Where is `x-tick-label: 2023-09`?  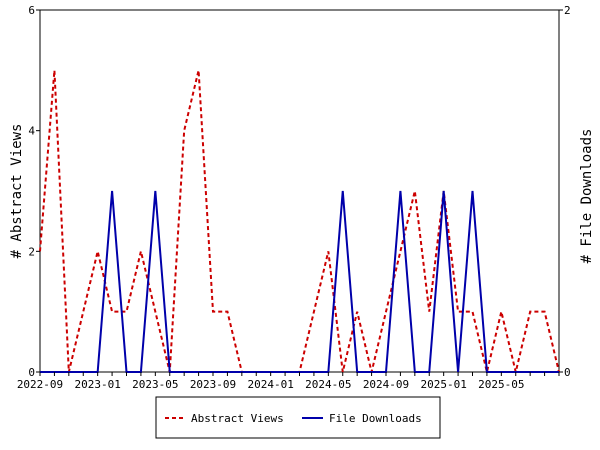
x-tick-label: 2023-09 is located at coordinates (213, 384).